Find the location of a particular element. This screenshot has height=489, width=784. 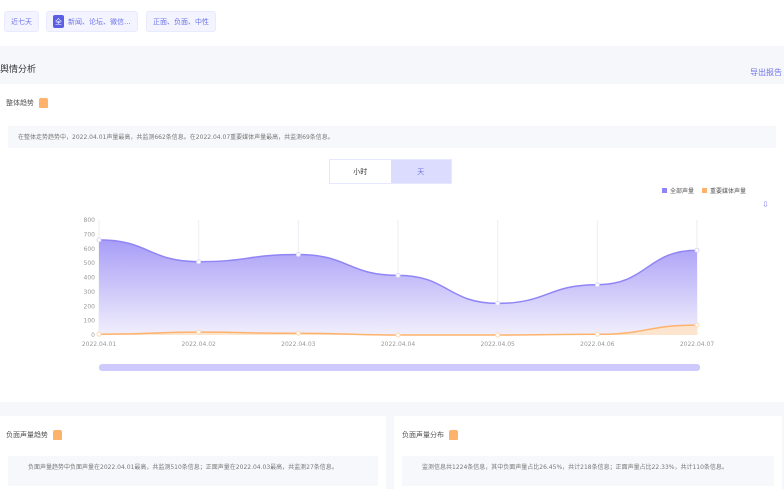

x-tick-label: 2022.04.06 is located at coordinates (597, 344).